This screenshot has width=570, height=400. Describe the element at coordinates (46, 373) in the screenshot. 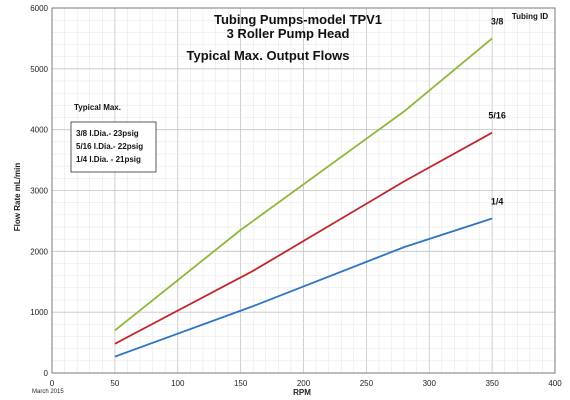

I see `y-tick-label: 0` at that location.